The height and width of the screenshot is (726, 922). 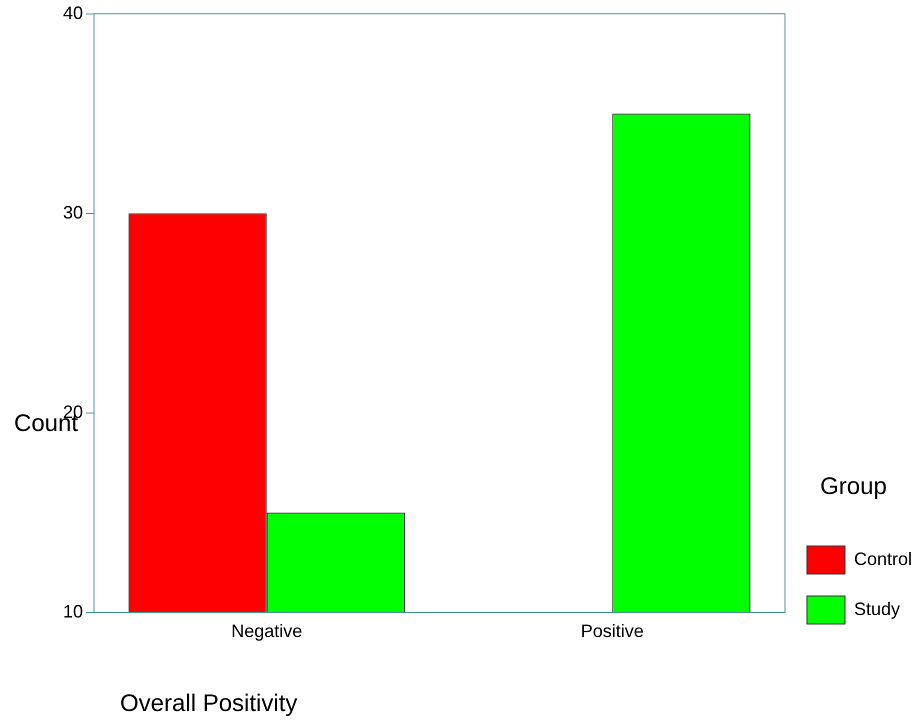 What do you see at coordinates (612, 631) in the screenshot?
I see `x-tick-label: Positive` at bounding box center [612, 631].